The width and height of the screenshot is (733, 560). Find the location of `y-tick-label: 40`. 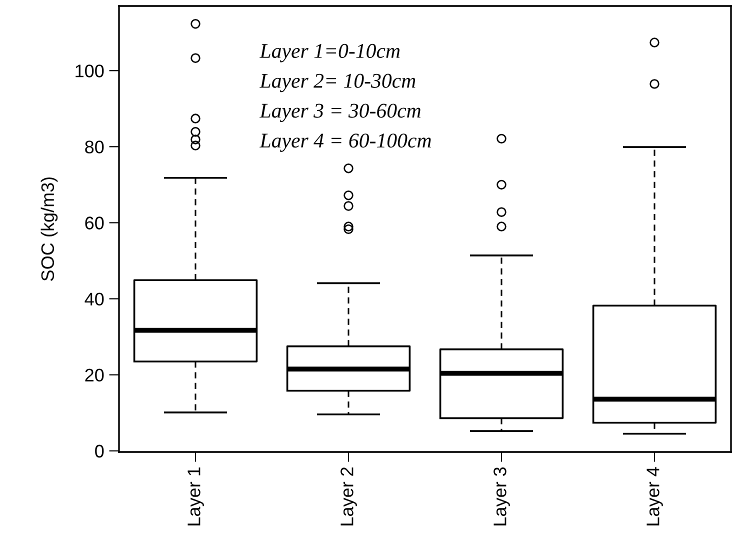

y-tick-label: 40 is located at coordinates (94, 299).